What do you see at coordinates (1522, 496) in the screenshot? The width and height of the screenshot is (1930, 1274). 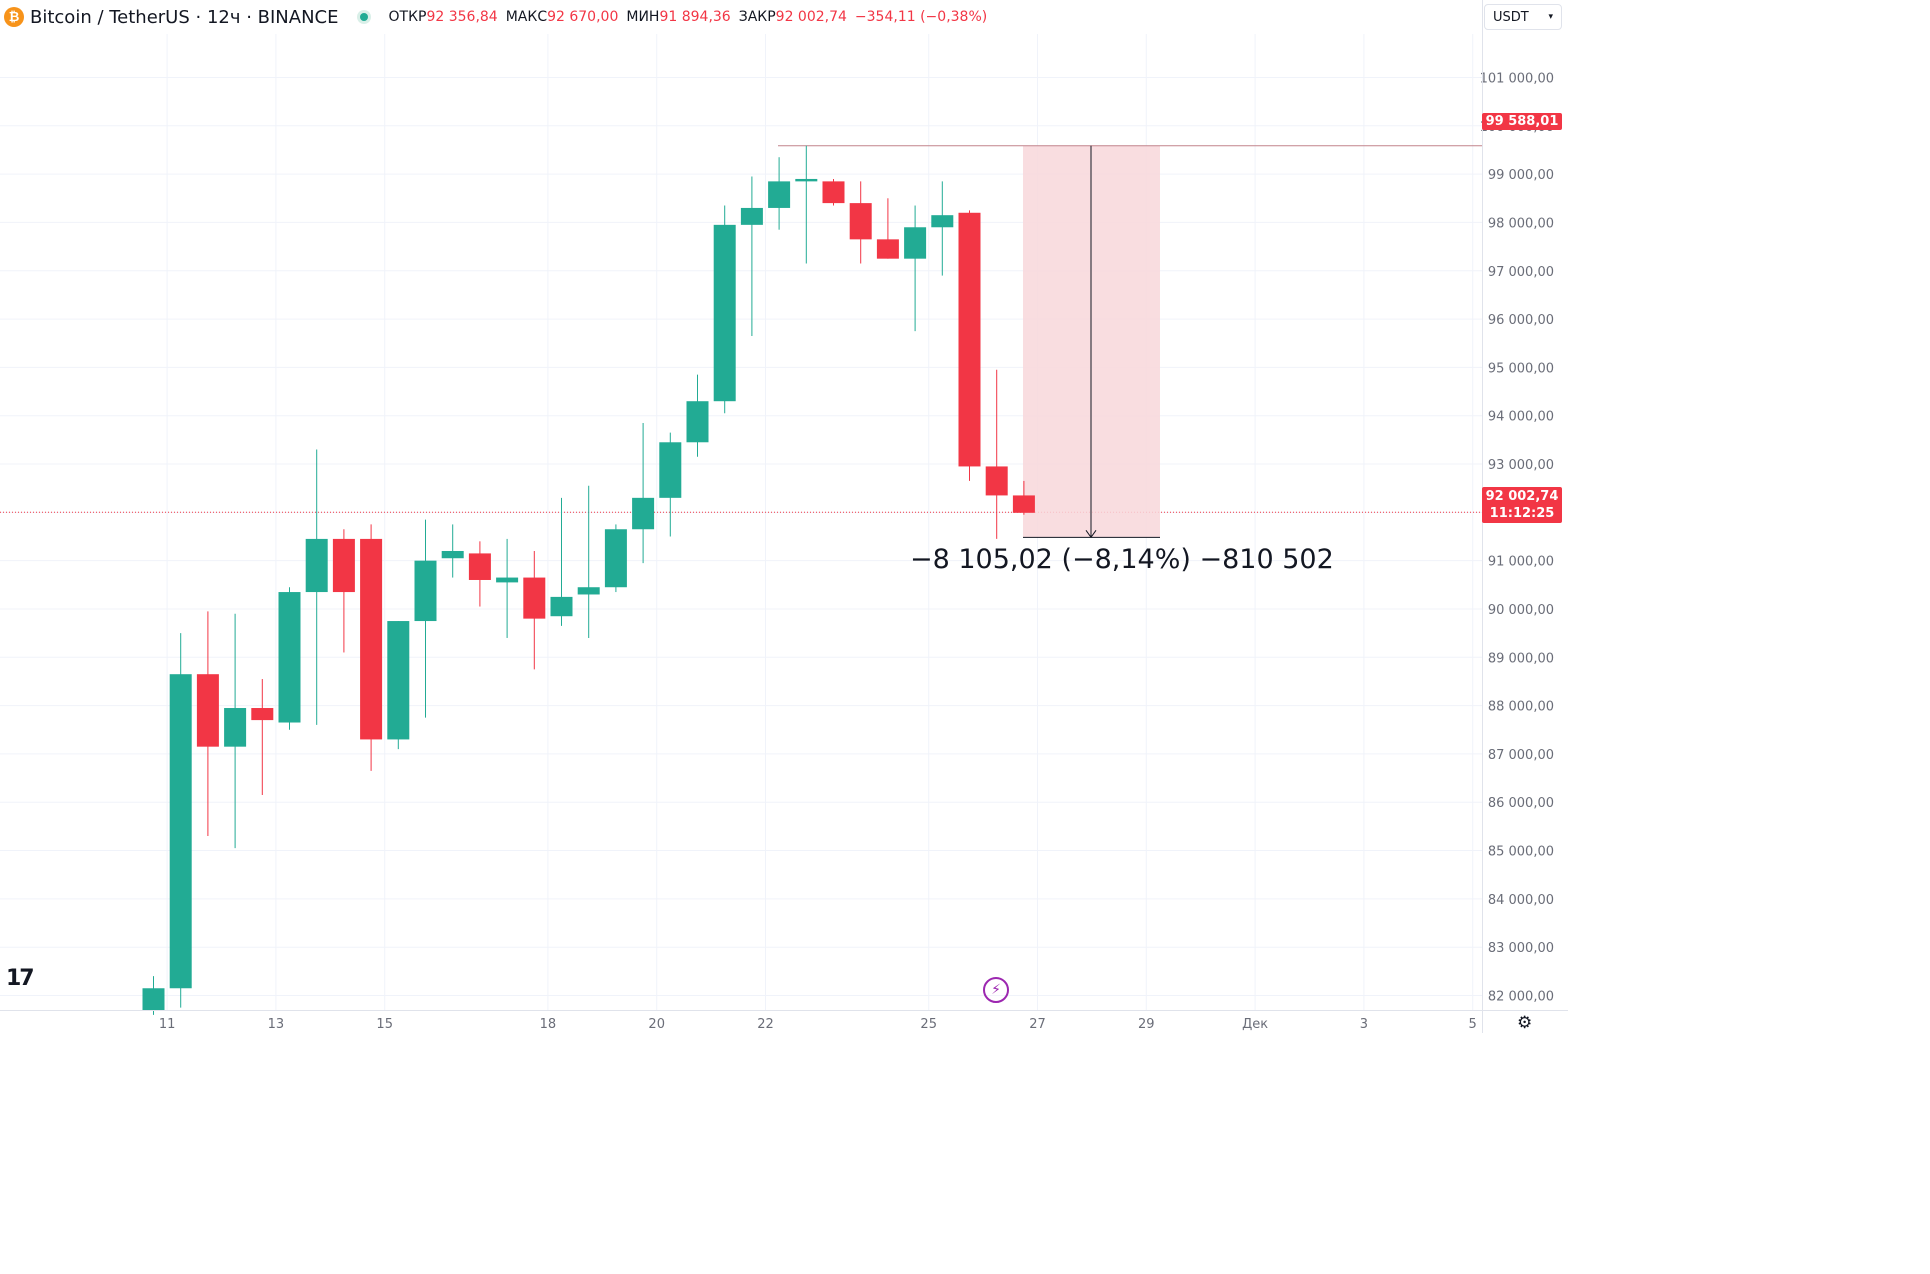 I see `last-price-value: 92 002,74` at bounding box center [1522, 496].